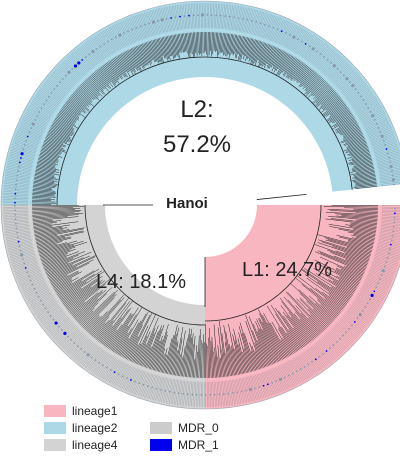 This screenshot has width=400, height=460. Describe the element at coordinates (95, 428) in the screenshot. I see `legend-label-lineage2: lineage2` at that location.